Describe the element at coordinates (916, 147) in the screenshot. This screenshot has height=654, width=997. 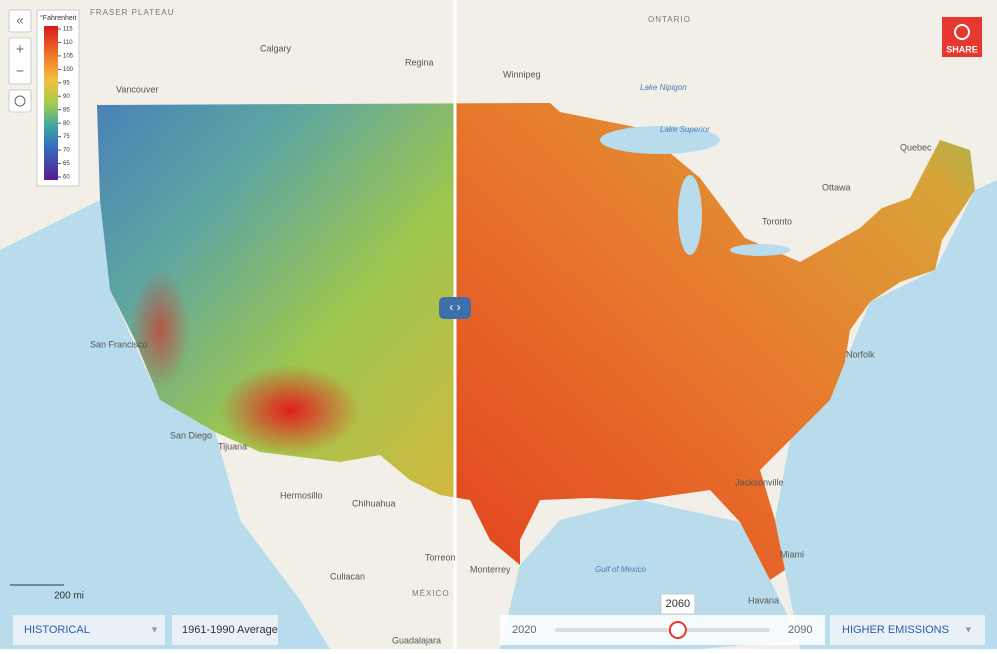
I see `map-label: Quebec` at that location.